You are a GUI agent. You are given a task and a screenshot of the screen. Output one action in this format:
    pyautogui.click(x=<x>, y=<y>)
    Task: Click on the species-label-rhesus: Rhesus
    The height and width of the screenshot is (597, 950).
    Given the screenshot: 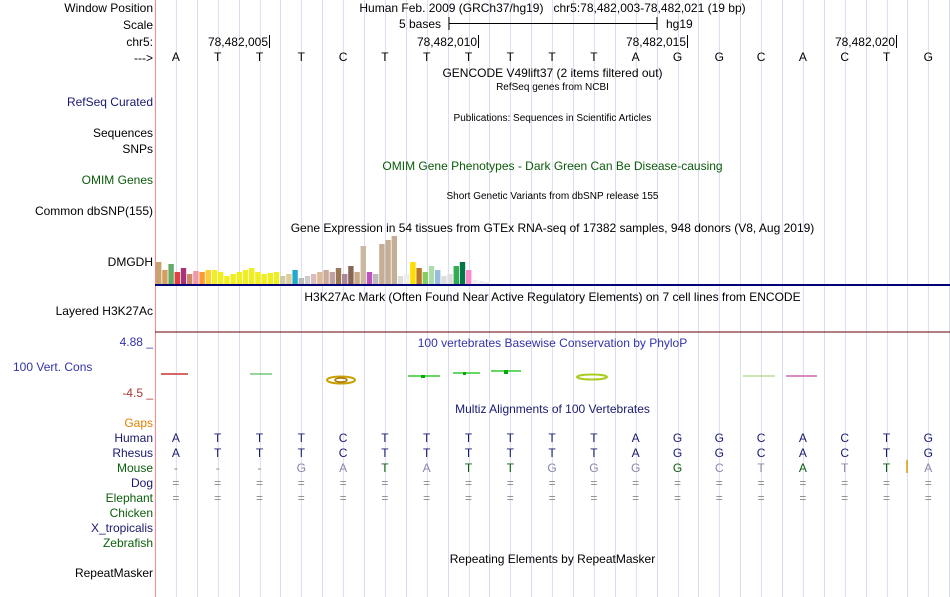 What is the action you would take?
    pyautogui.click(x=132, y=453)
    